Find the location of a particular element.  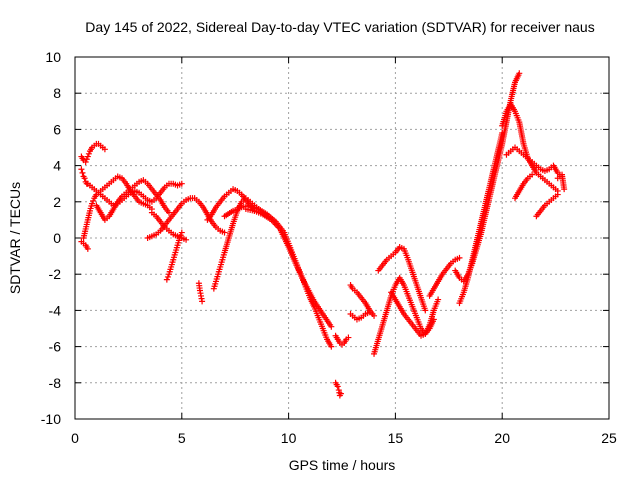

x-tick-label: 25 is located at coordinates (609, 438).